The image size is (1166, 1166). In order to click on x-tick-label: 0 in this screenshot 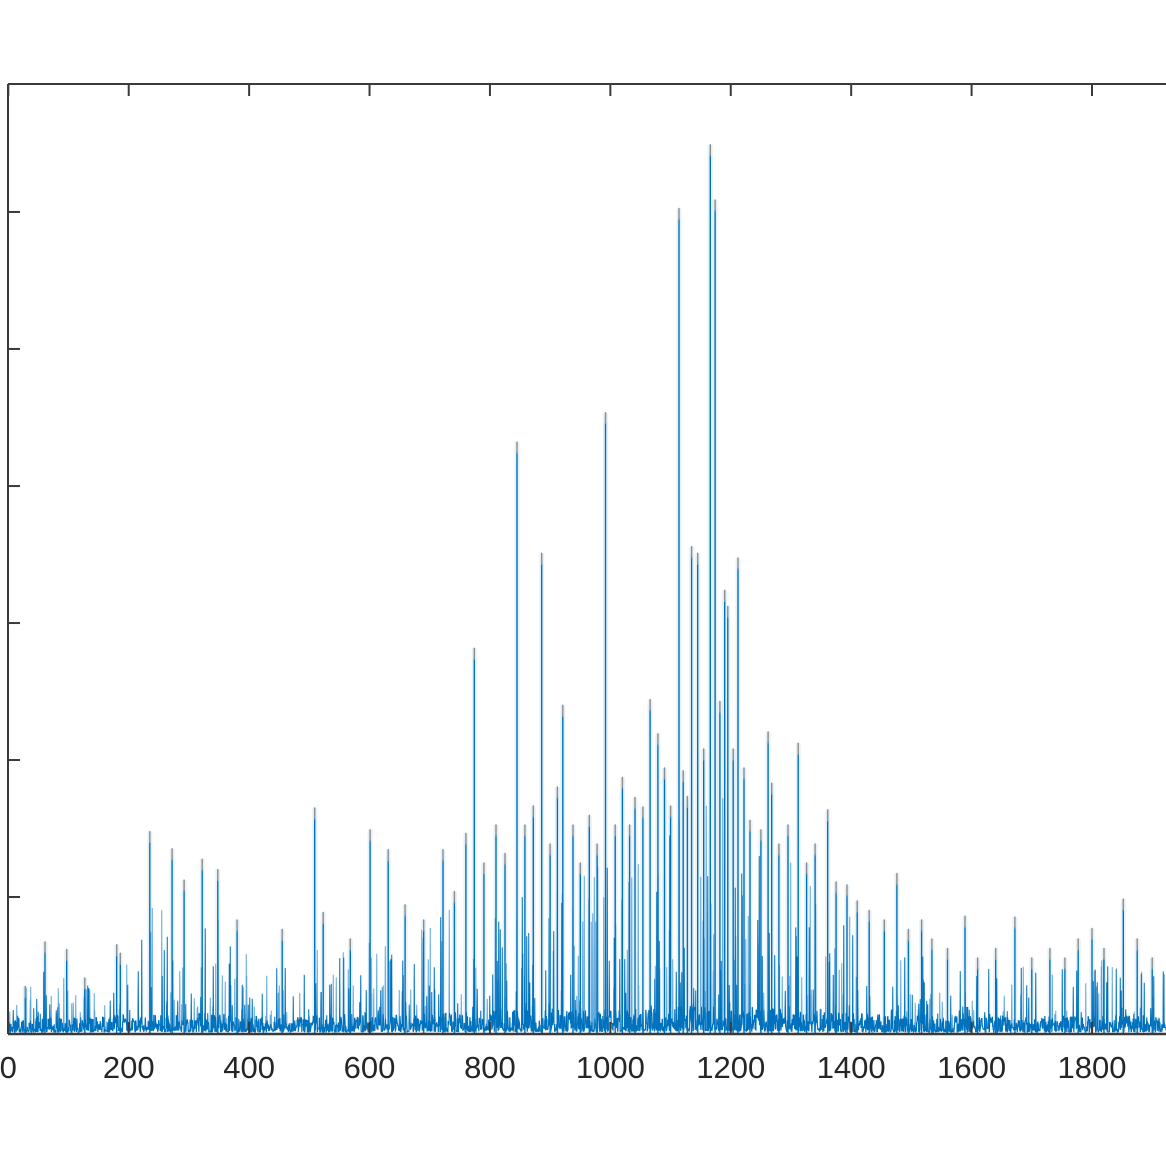, I will do `click(8, 1067)`.